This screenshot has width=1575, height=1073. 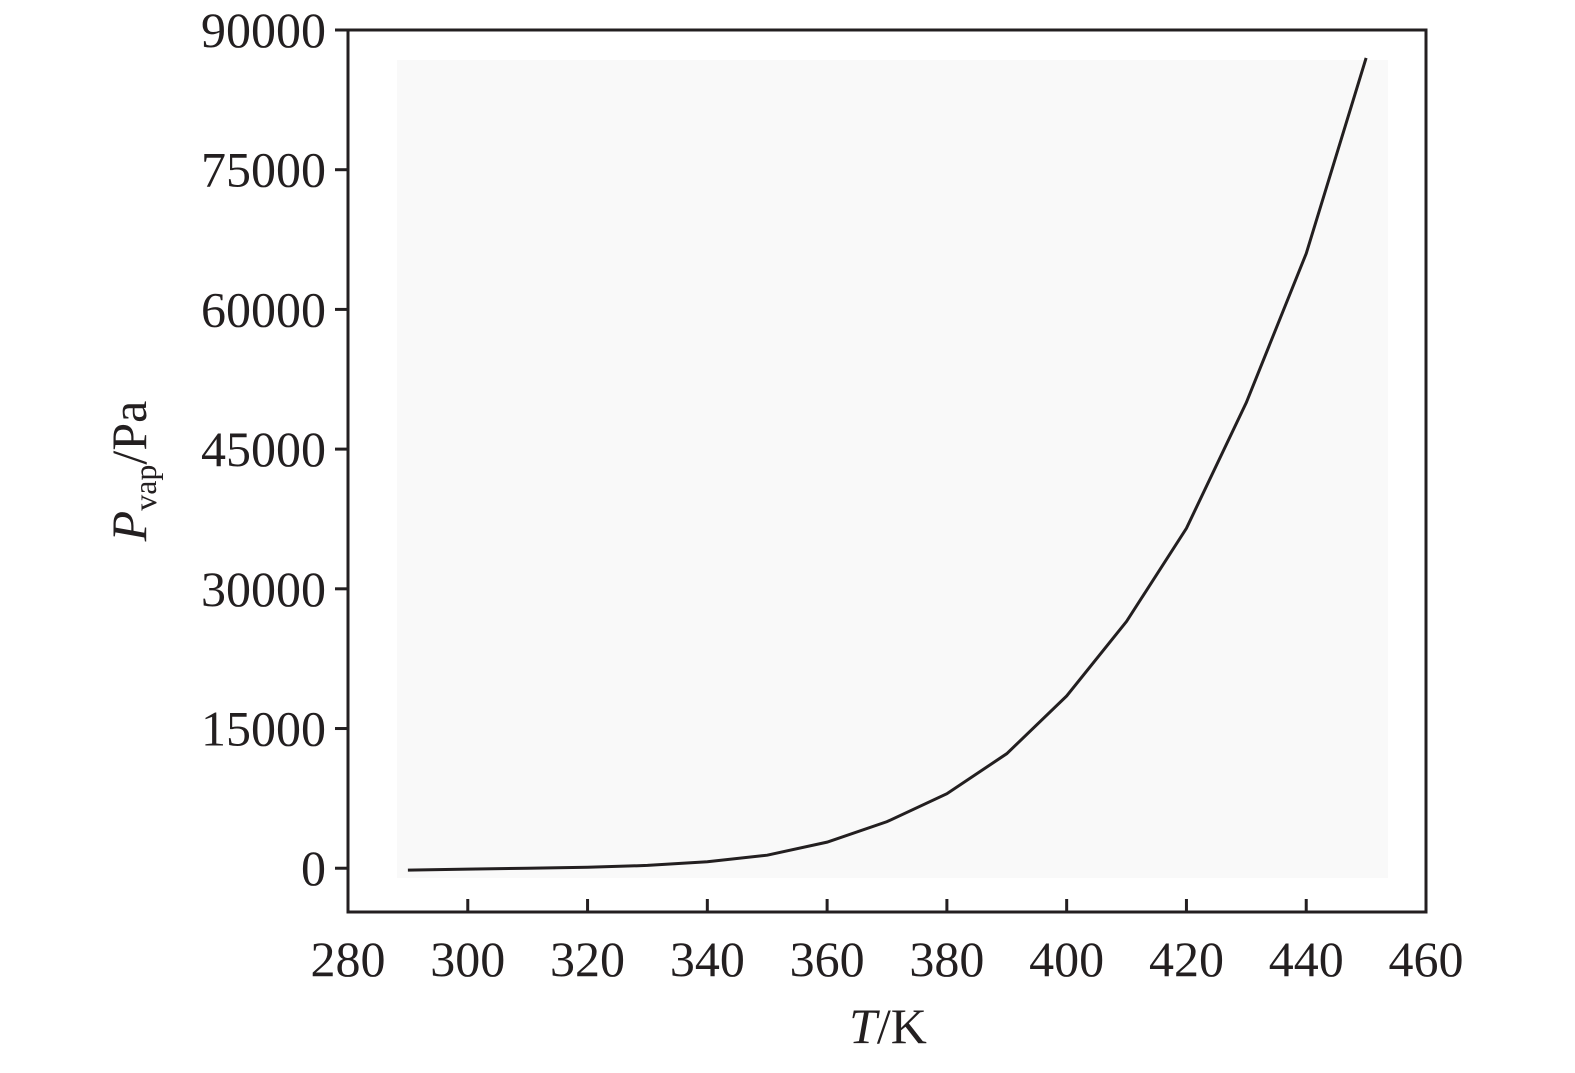 What do you see at coordinates (1186, 959) in the screenshot?
I see `x-tick-label: 420` at bounding box center [1186, 959].